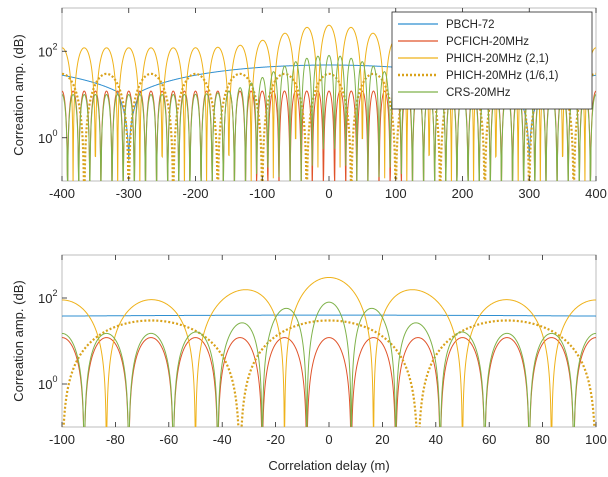  What do you see at coordinates (47, 137) in the screenshot?
I see `top-y-tick-label: 10⁰` at bounding box center [47, 137].